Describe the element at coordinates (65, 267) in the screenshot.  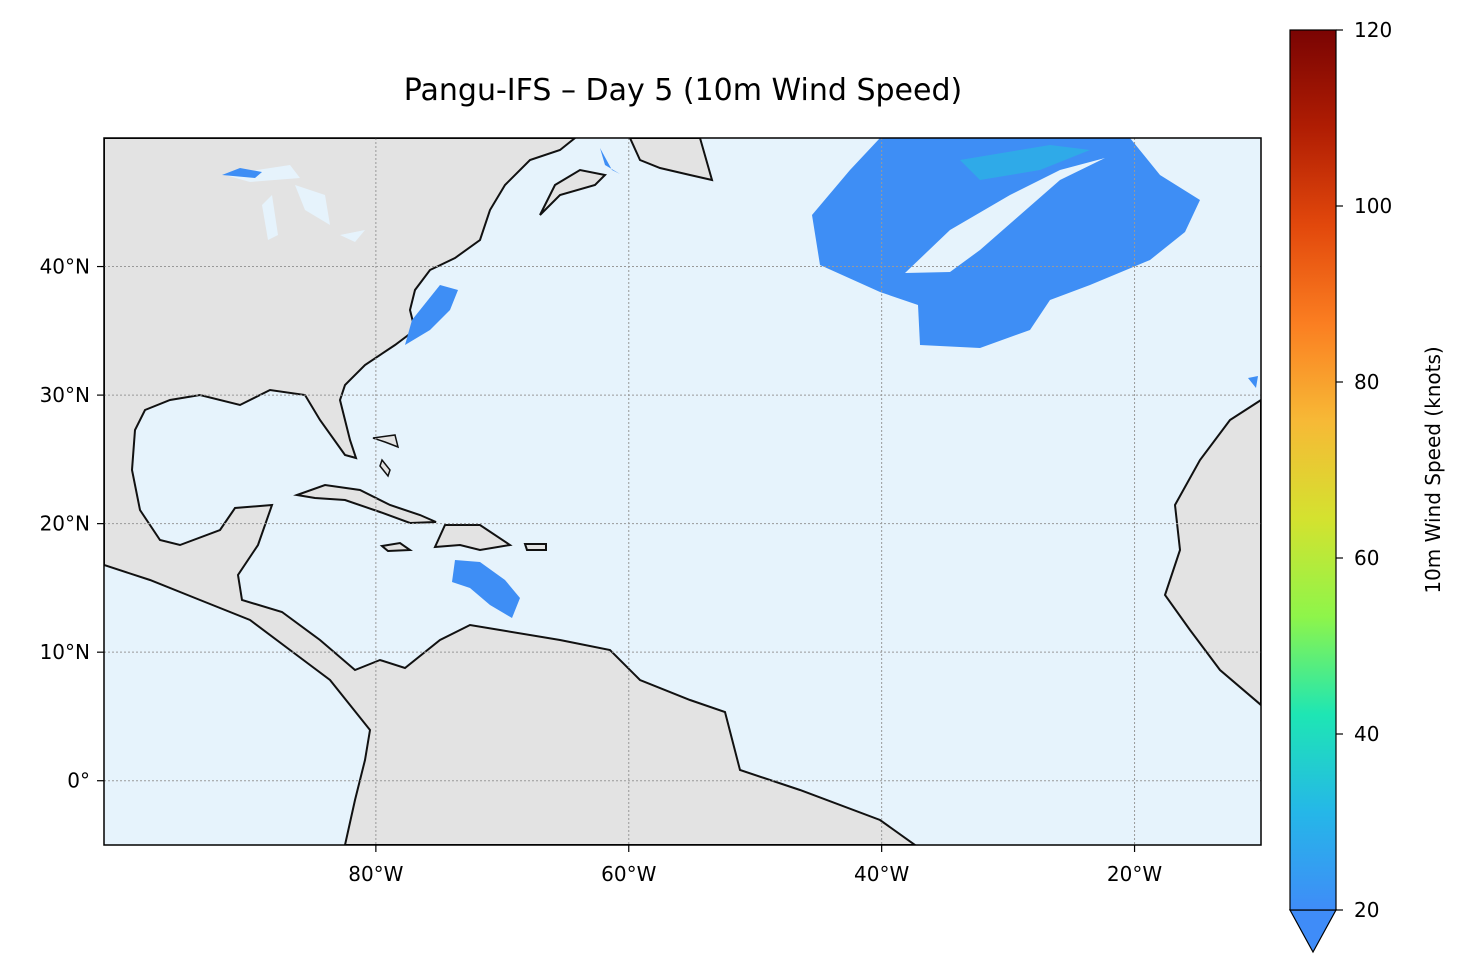
I see `y-tick-label: 40°N` at that location.